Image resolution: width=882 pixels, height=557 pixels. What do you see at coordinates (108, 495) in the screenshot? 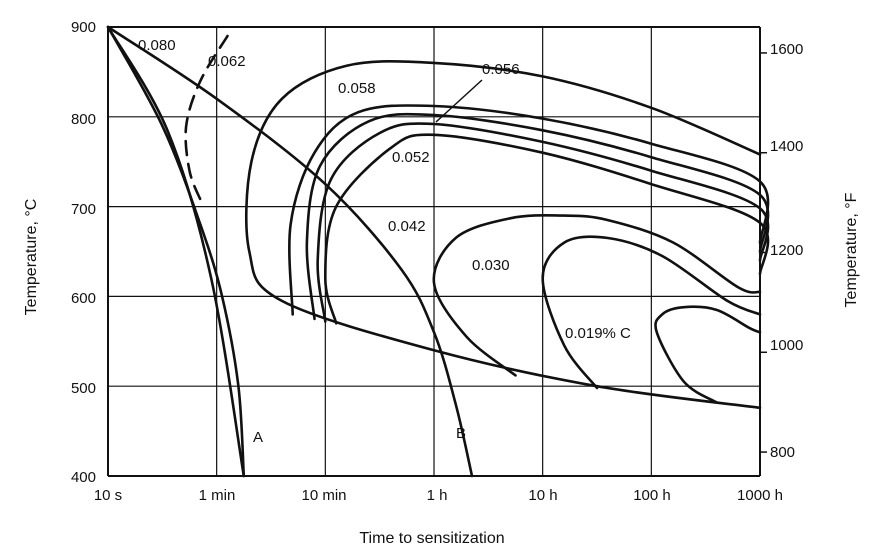
I see `x-tick-10s: 10 s` at bounding box center [108, 495].